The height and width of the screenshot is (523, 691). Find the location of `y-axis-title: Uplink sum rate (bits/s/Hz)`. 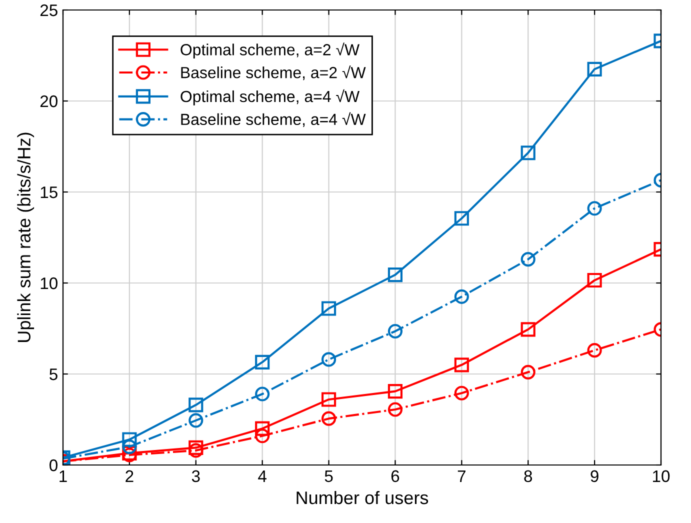

y-axis-title: Uplink sum rate (bits/s/Hz) is located at coordinates (25, 237).